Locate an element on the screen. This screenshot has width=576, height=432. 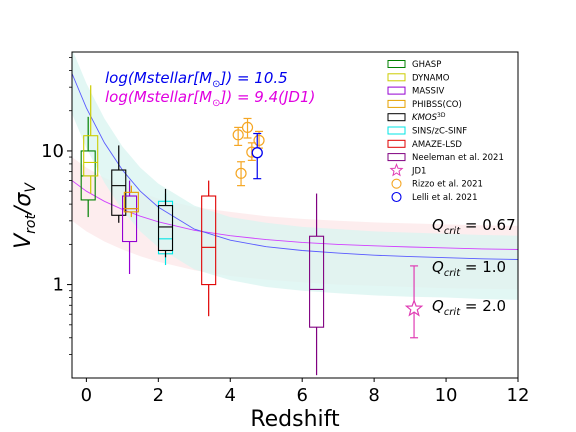
y-axis-ticks: 1 10 is located at coordinates (56, 206).